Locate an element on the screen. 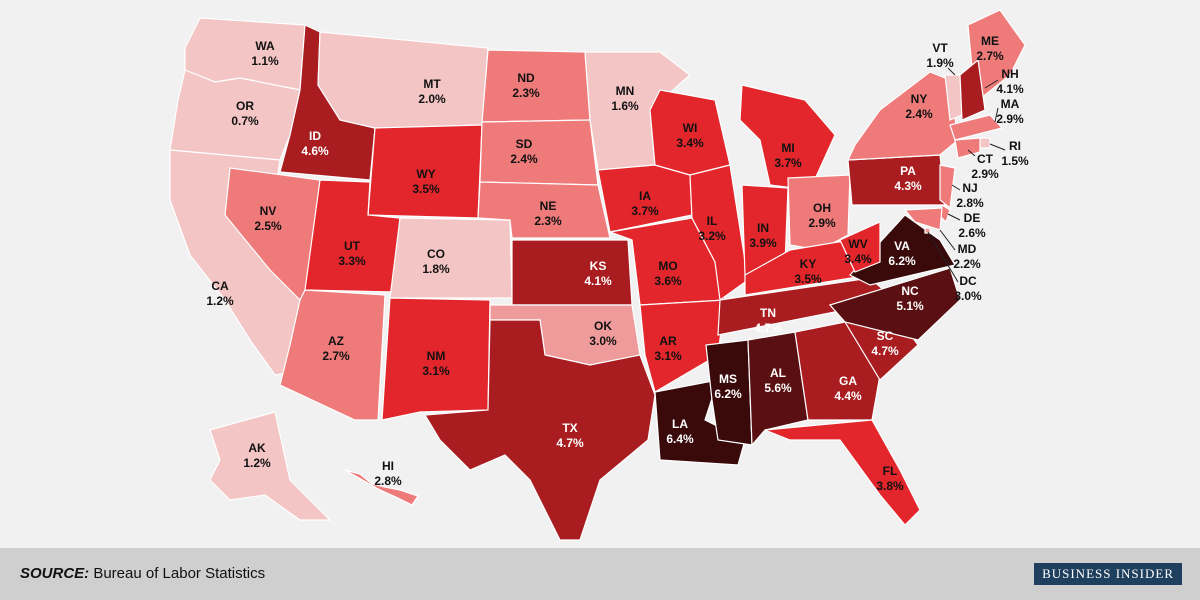 Image resolution: width=1200 pixels, height=600 pixels. state-value-ga: 4.4% is located at coordinates (848, 396).